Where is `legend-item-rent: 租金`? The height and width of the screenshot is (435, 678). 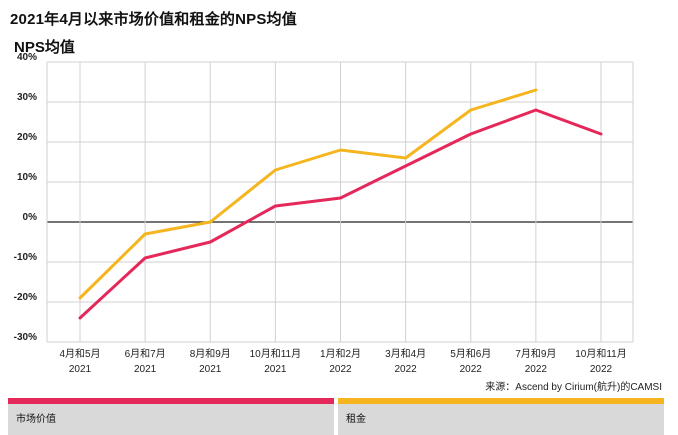 legend-item-rent: 租金 is located at coordinates (501, 416).